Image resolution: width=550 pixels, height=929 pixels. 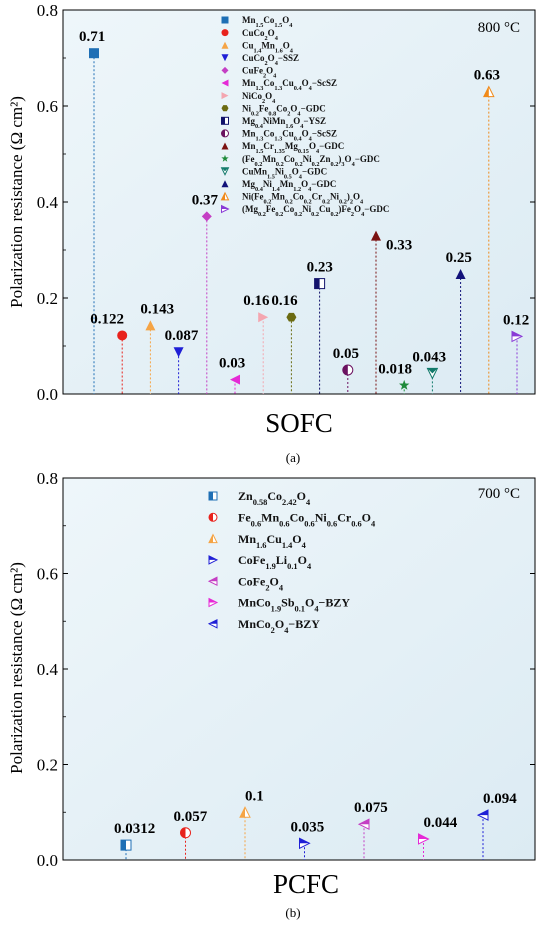 I want to click on y-tick-label-1-2: 0.4, so click(x=48, y=669).